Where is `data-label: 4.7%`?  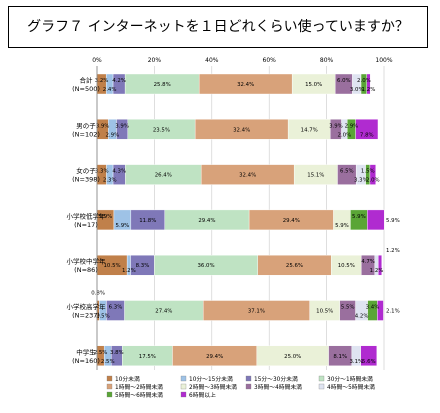 data-label: 4.7% is located at coordinates (368, 262).